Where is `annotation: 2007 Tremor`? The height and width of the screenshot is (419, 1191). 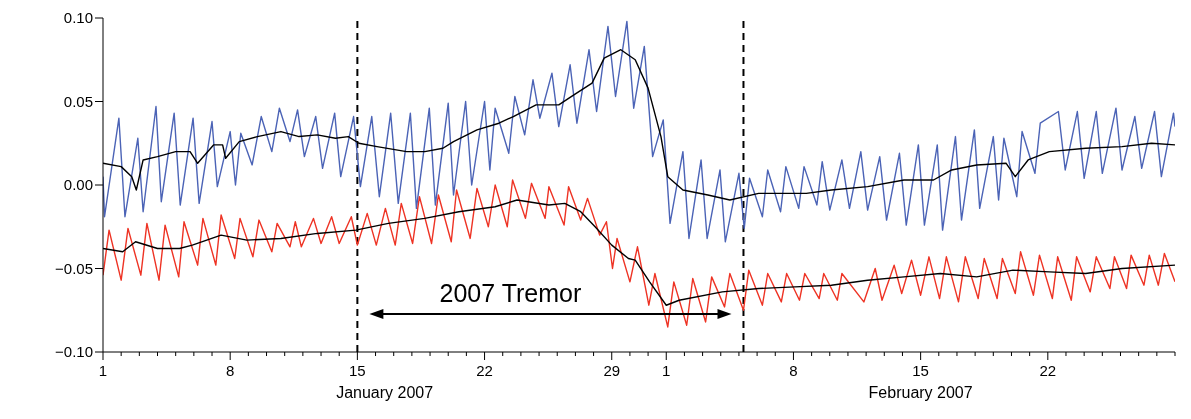
annotation: 2007 Tremor is located at coordinates (510, 293).